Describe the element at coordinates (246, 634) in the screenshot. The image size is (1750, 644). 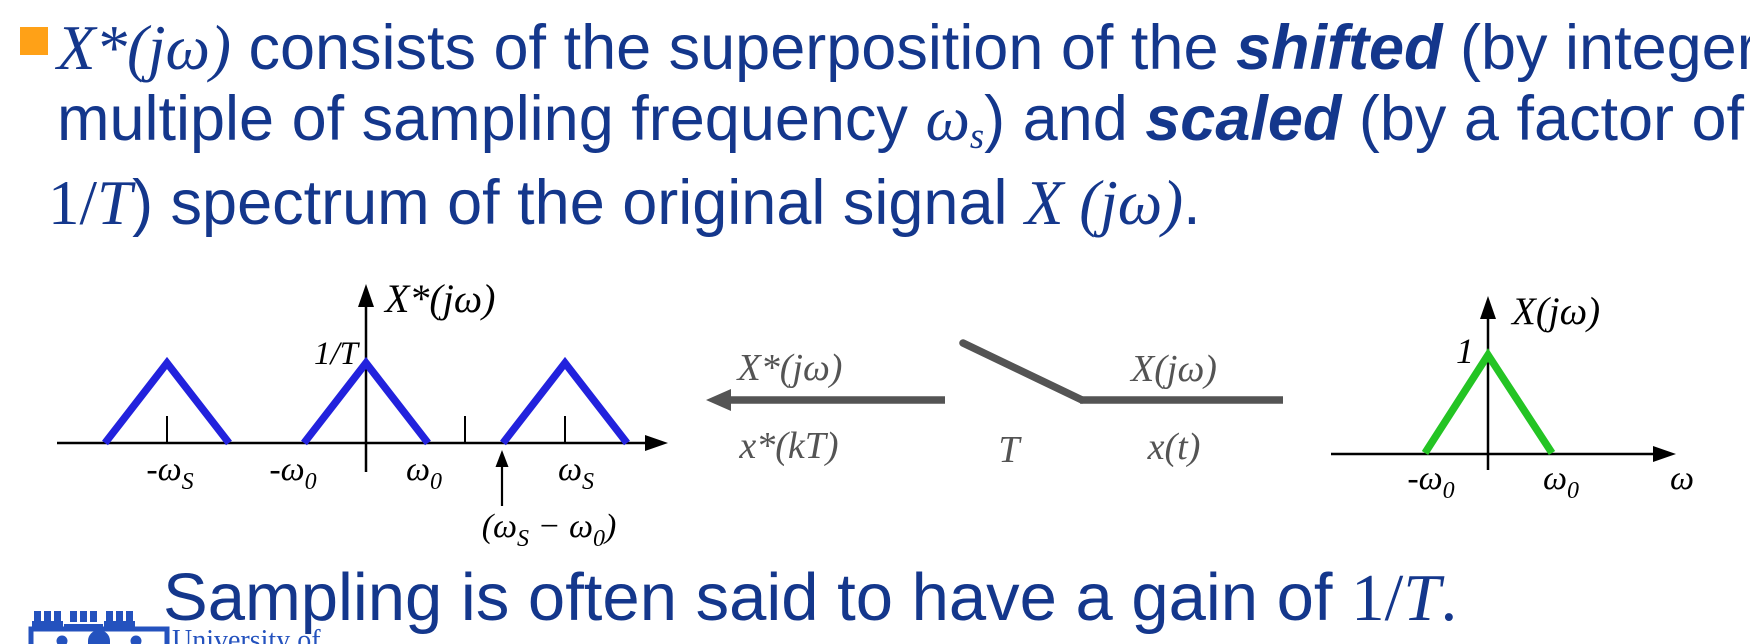
I see `logo-partial-text: University of` at that location.